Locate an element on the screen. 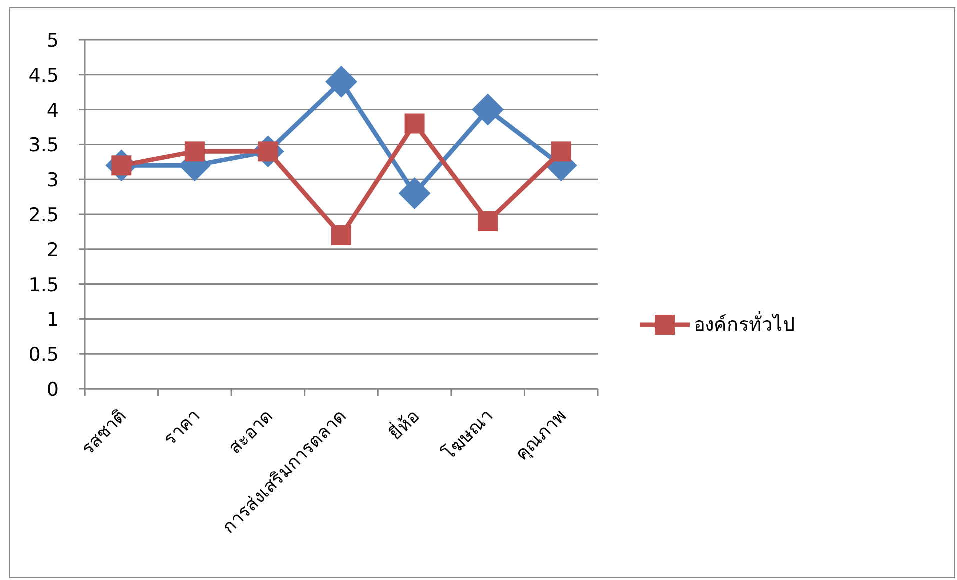 The width and height of the screenshot is (957, 580). y-tick-label: 4 is located at coordinates (52, 111).